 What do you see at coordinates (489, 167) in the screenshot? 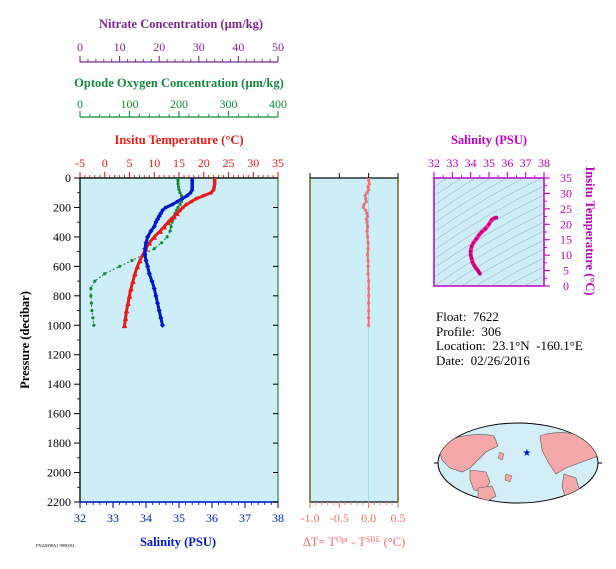
I see `ts-salinity-axis: 32 33 34 35 36 37 38` at bounding box center [489, 167].